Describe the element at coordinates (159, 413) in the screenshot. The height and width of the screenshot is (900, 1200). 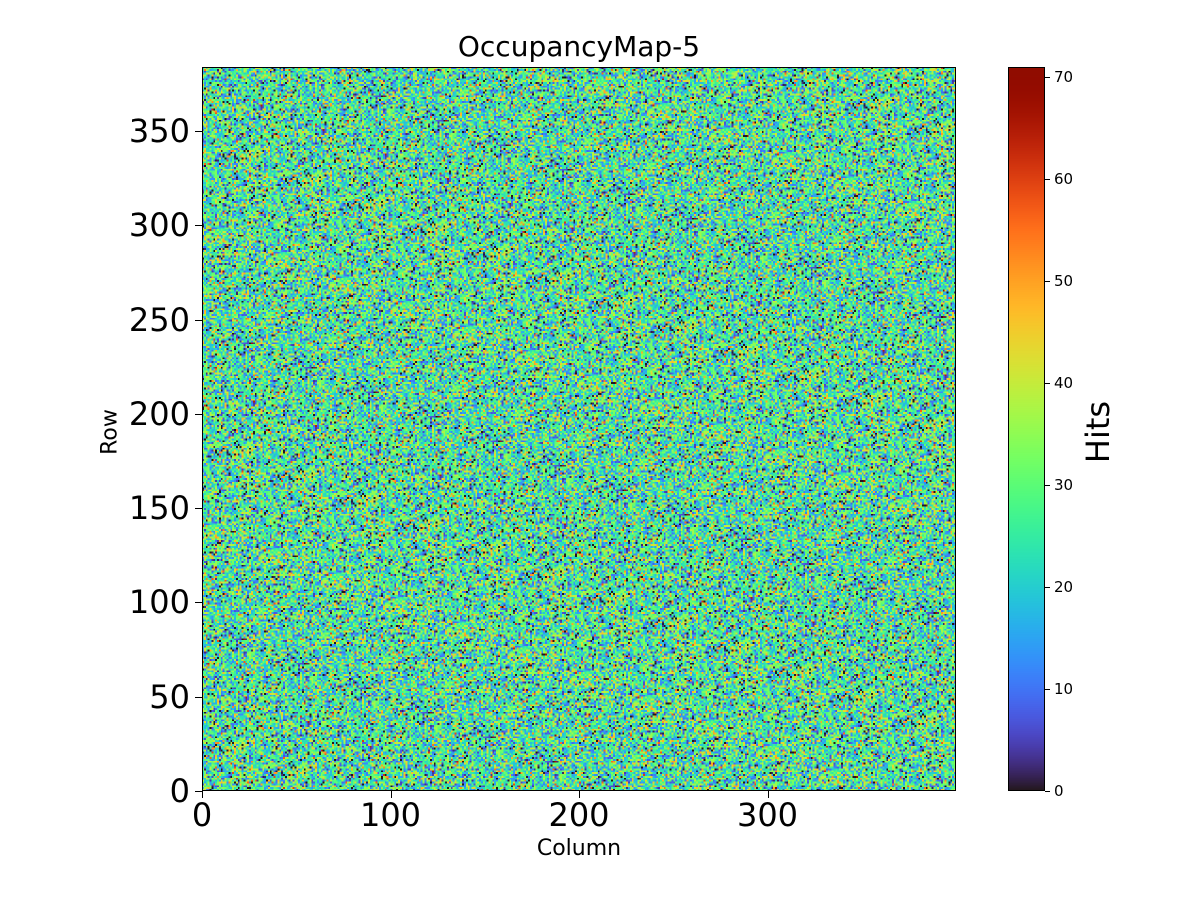
I see `y-tick-label: 200` at that location.